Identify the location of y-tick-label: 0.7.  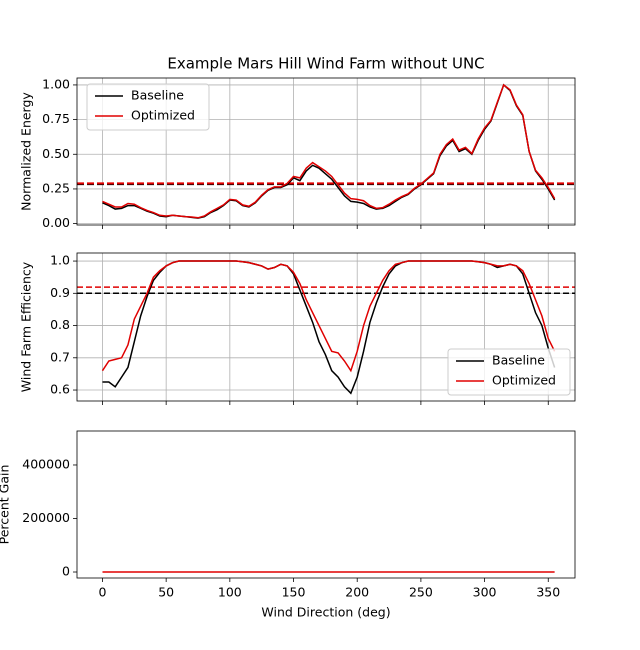
(60, 356).